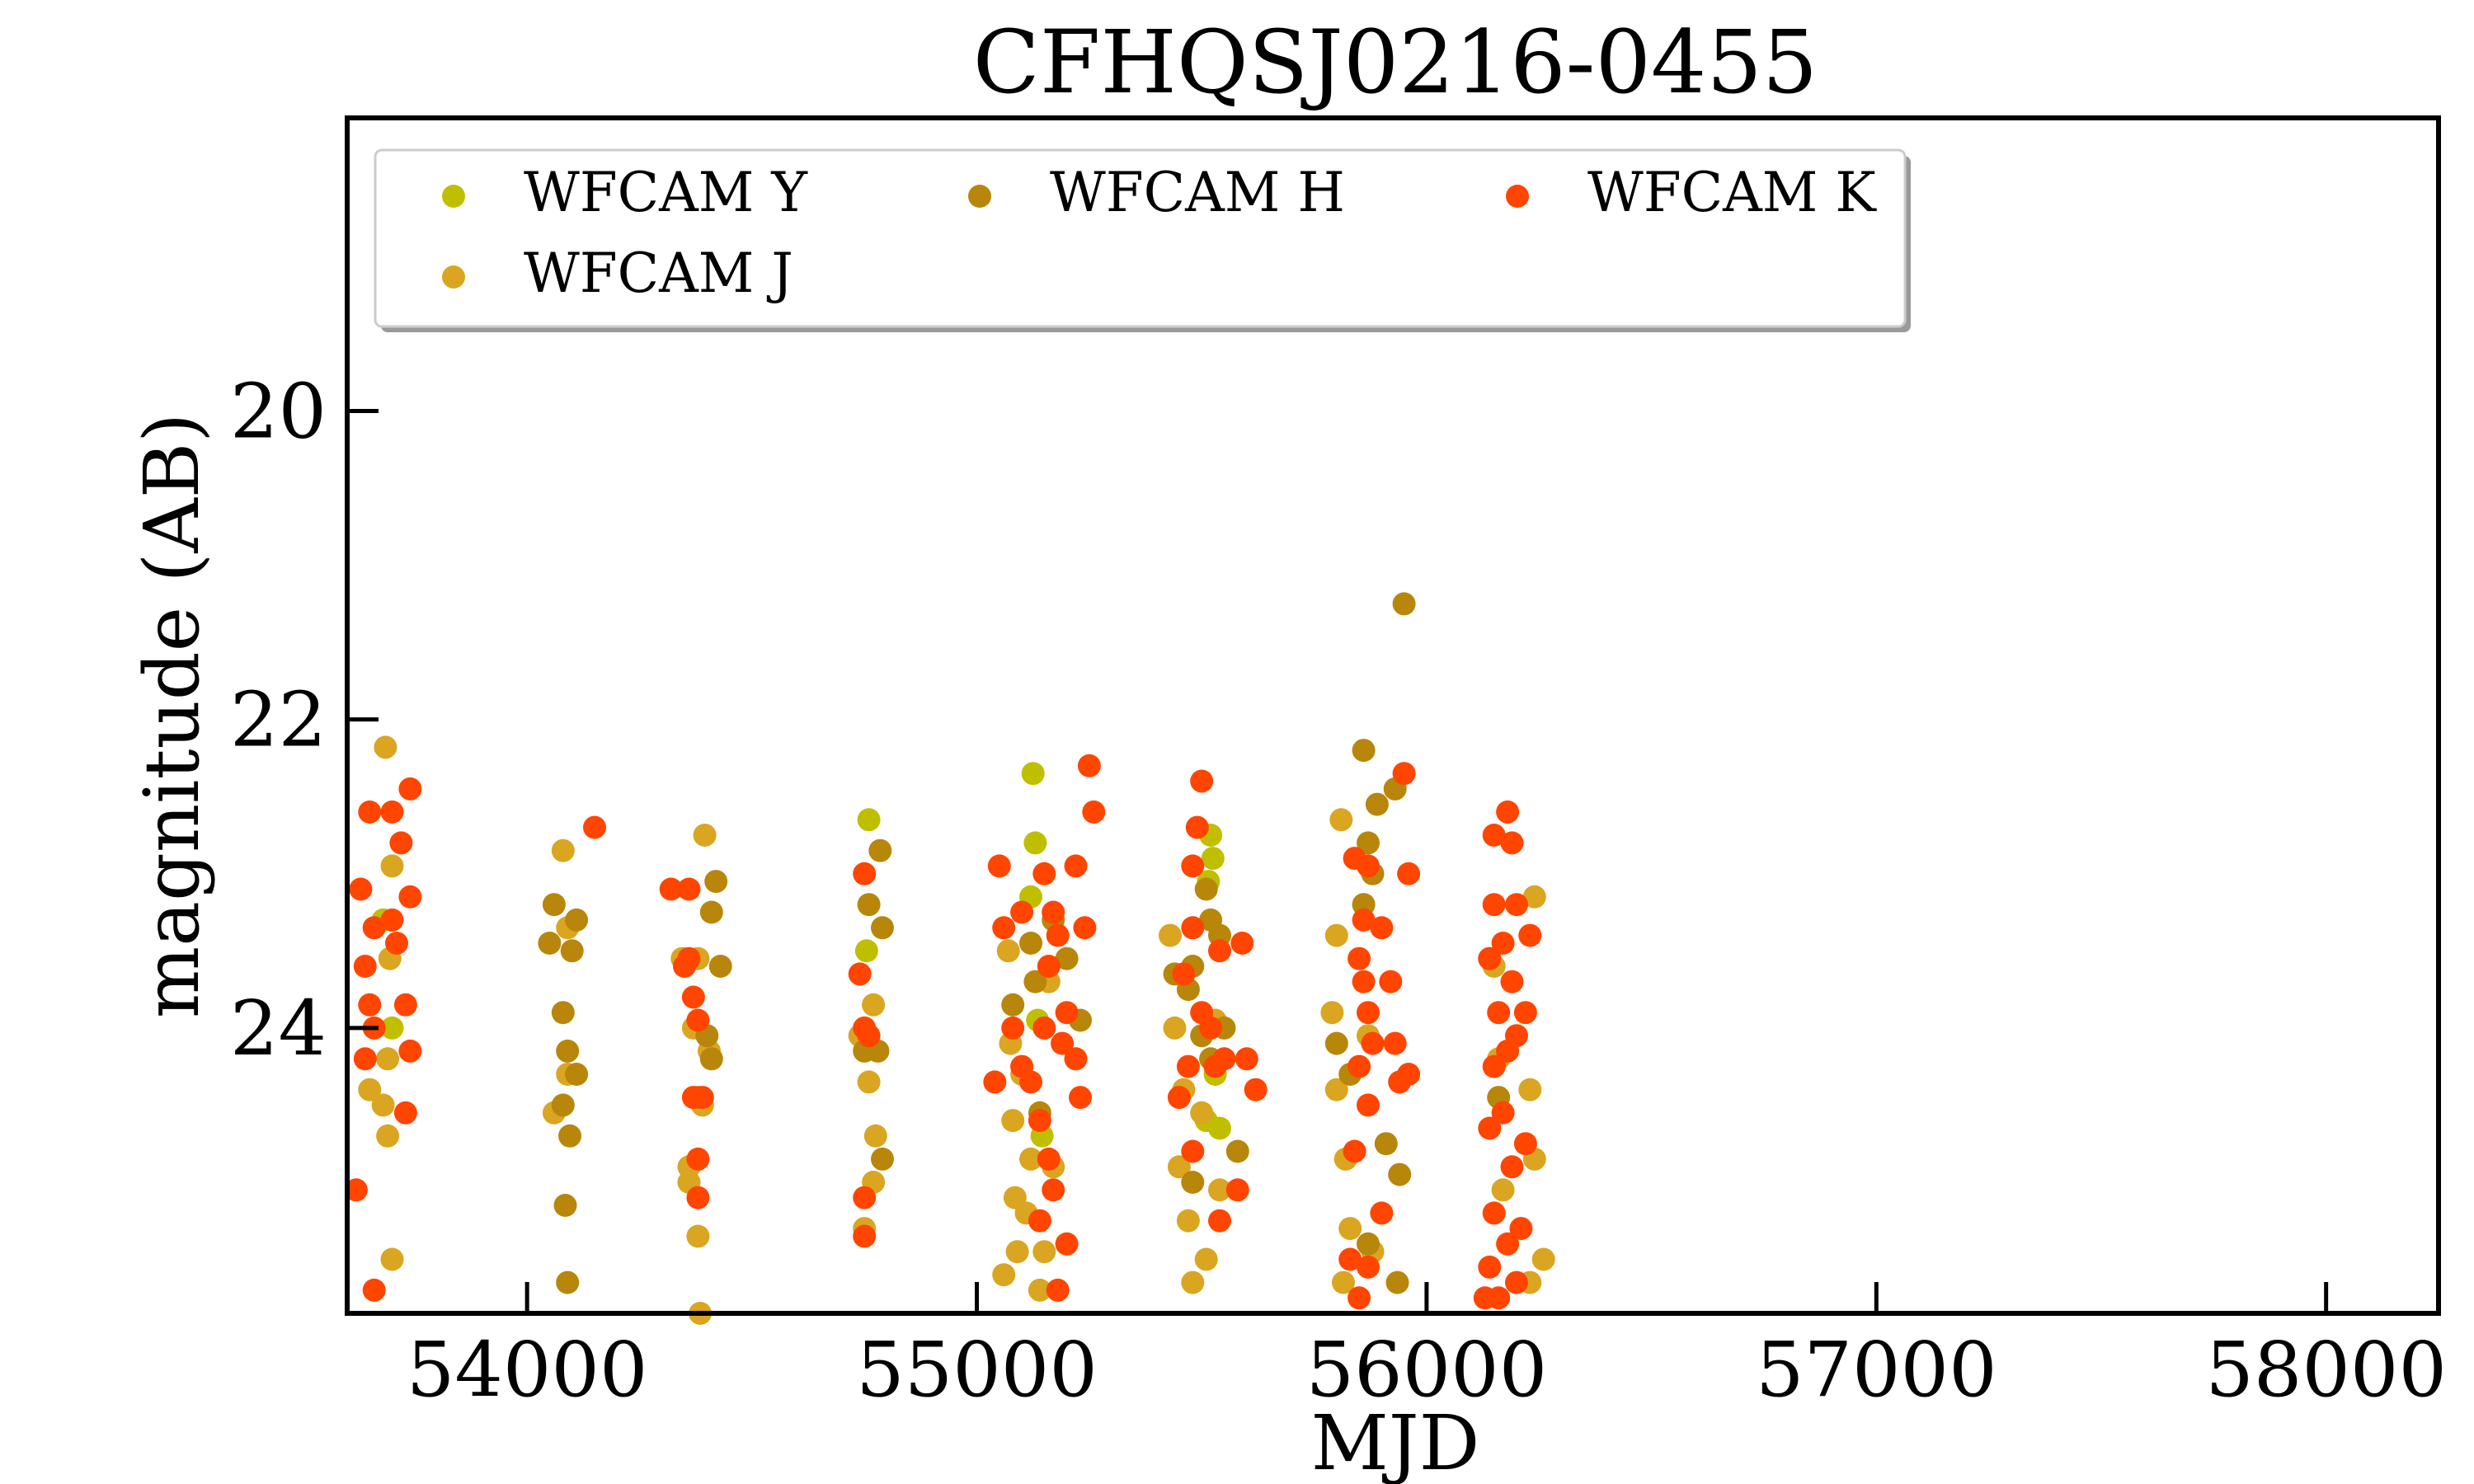  What do you see at coordinates (1197, 192) in the screenshot?
I see `legend-label-wfcam-h: WFCAM H` at bounding box center [1197, 192].